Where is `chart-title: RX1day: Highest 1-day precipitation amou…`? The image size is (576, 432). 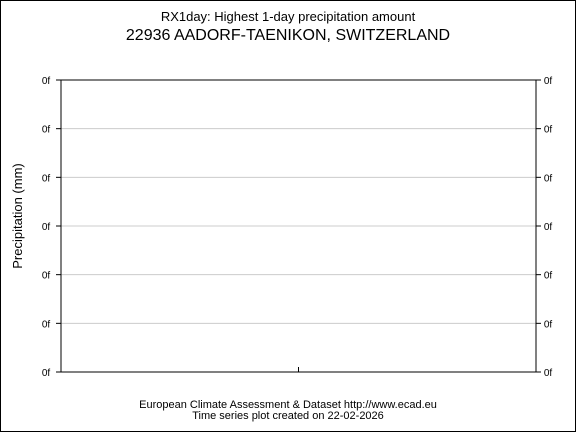 chart-title: RX1day: Highest 1-day precipitation amou… is located at coordinates (288, 16).